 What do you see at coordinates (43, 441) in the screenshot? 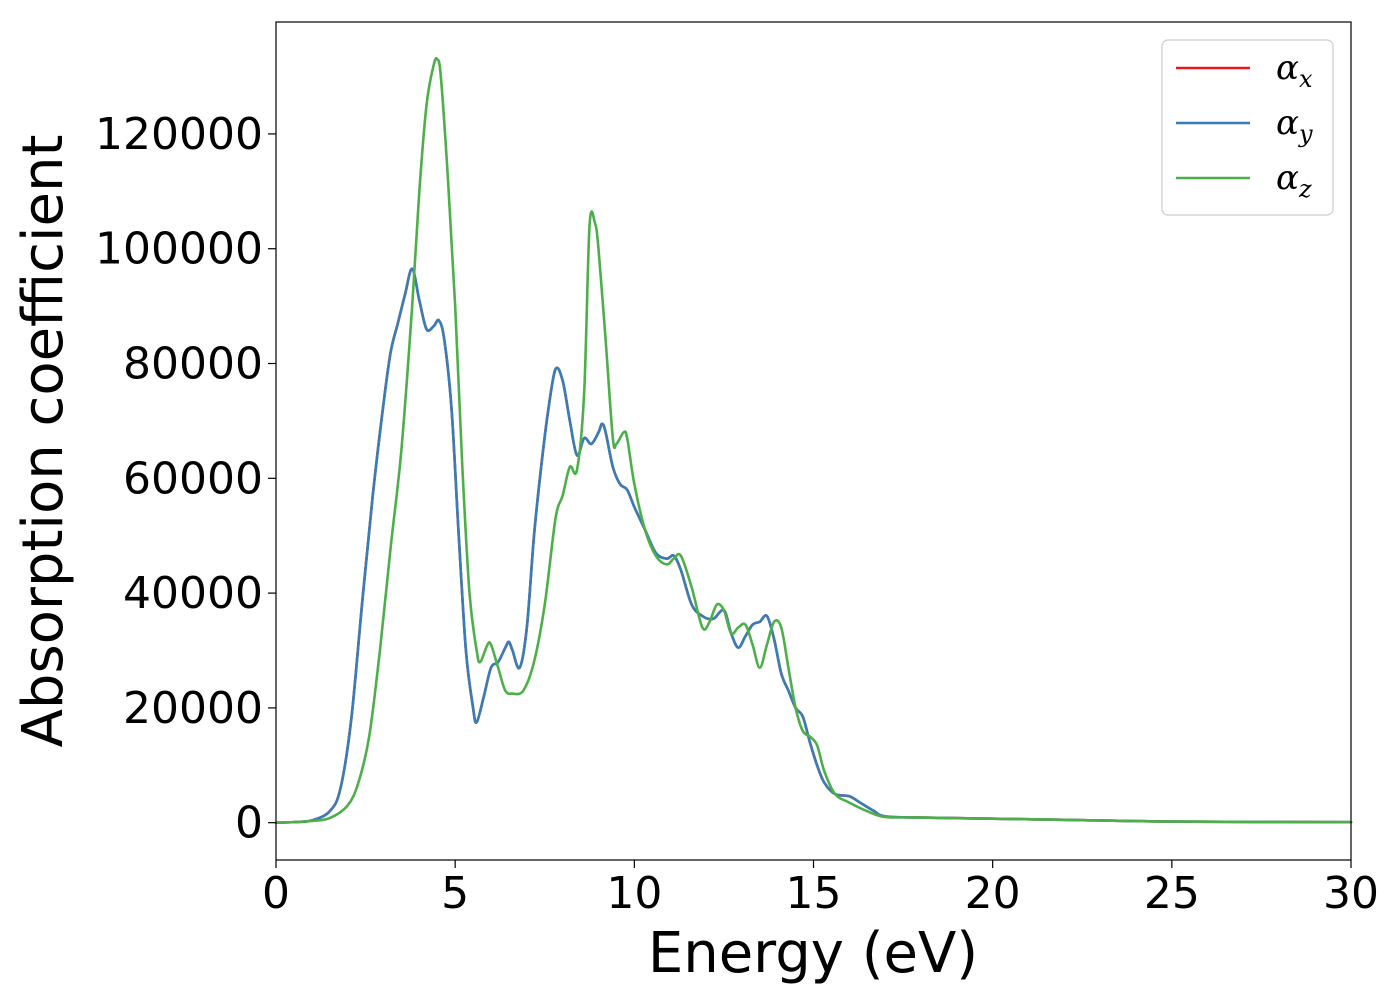
I see `y-axis-title: Absorption coefficient` at bounding box center [43, 441].